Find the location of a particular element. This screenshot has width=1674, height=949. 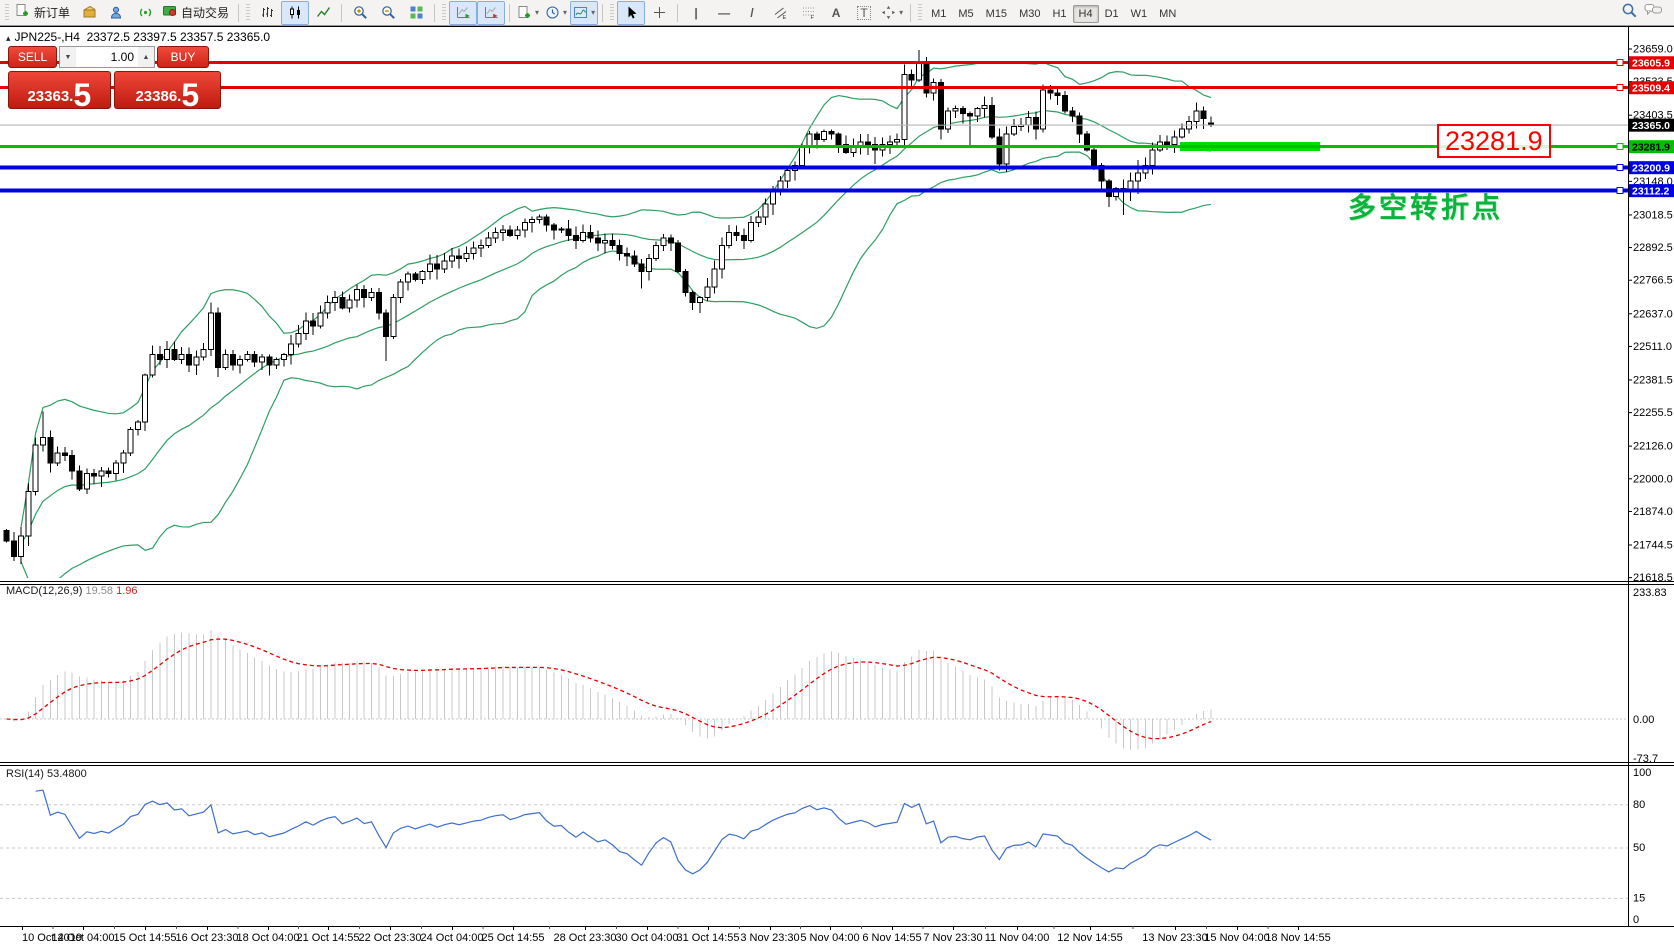

macd-signal-line is located at coordinates (609, 689).